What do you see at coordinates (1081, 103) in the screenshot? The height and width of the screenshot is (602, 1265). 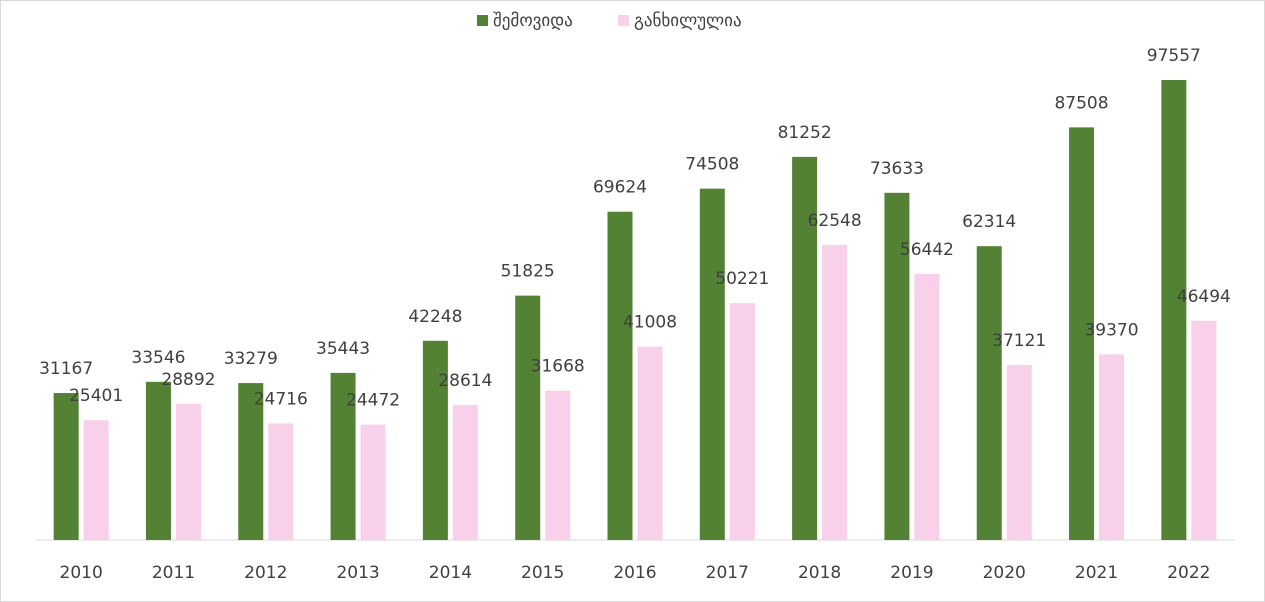 I see `data-label: 87508` at bounding box center [1081, 103].